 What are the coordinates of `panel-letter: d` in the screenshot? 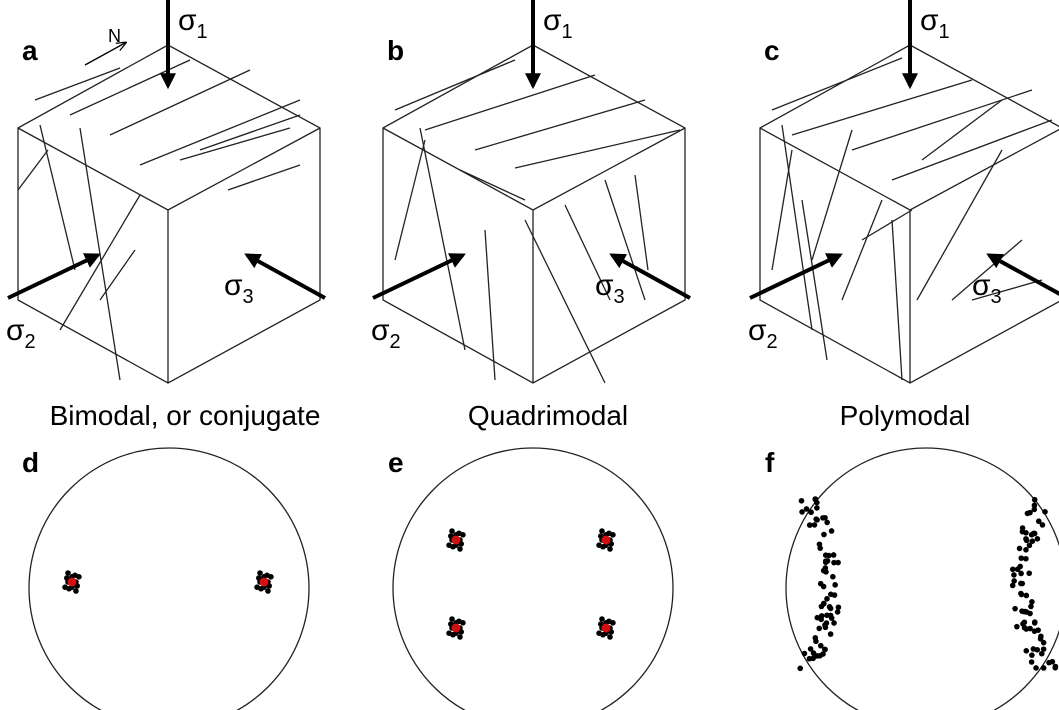 It's located at (30, 462).